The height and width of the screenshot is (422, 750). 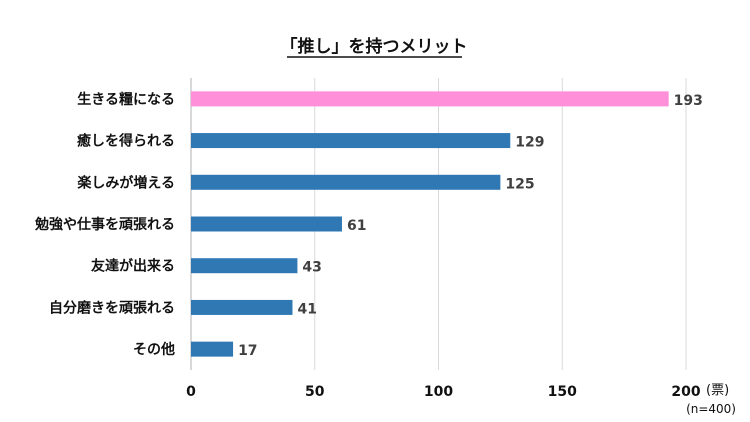 I want to click on value-label: 41, so click(x=306, y=309).